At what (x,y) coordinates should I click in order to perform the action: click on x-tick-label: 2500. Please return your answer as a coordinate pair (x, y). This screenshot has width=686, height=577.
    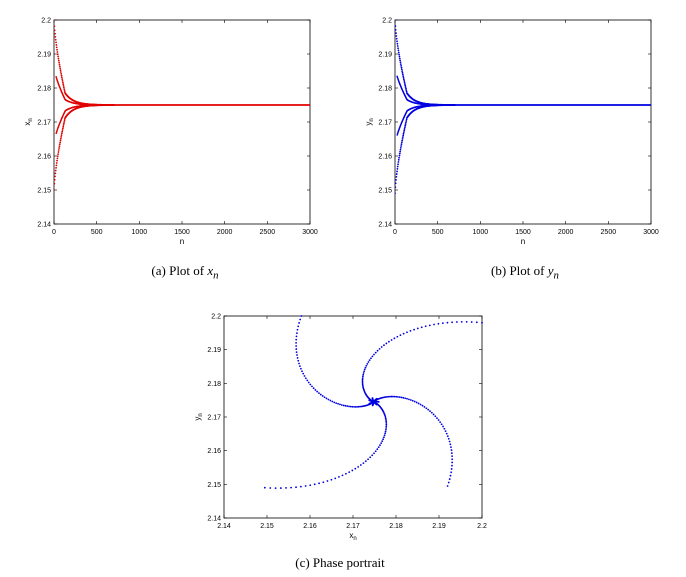
    Looking at the image, I should click on (609, 232).